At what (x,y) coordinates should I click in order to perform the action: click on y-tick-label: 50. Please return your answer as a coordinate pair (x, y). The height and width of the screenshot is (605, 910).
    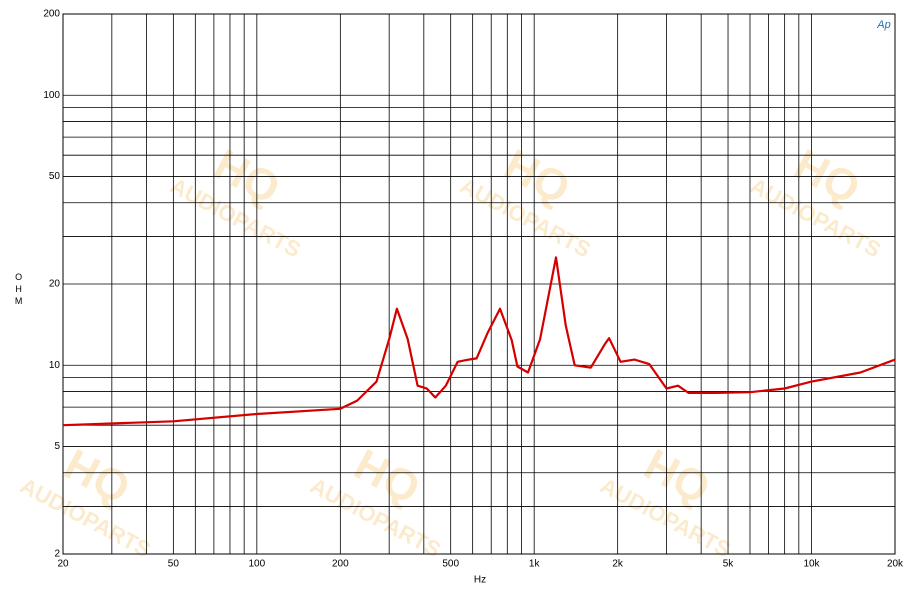
    Looking at the image, I should click on (55, 176).